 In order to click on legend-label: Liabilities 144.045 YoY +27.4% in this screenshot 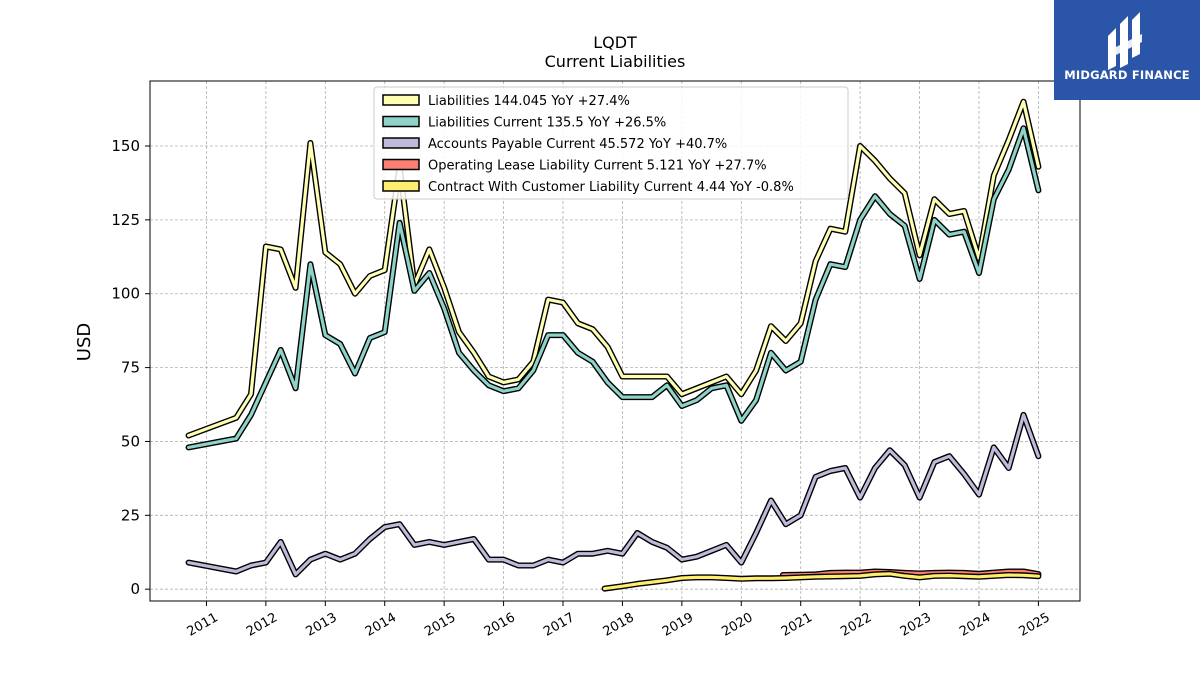, I will do `click(529, 101)`.